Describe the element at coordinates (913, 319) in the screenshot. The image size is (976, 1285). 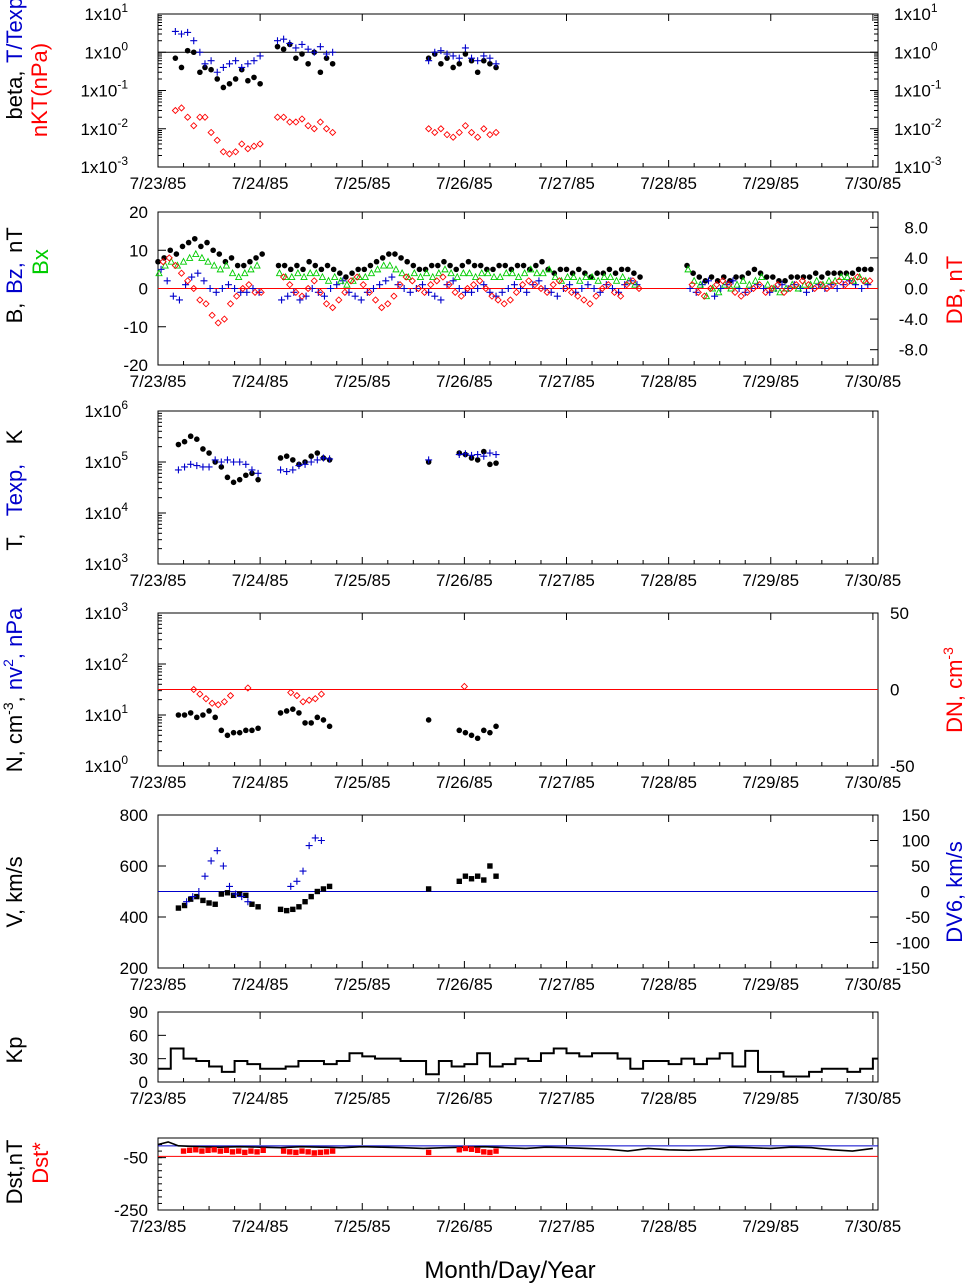
I see `b-y2-tick-label: -4.0` at that location.